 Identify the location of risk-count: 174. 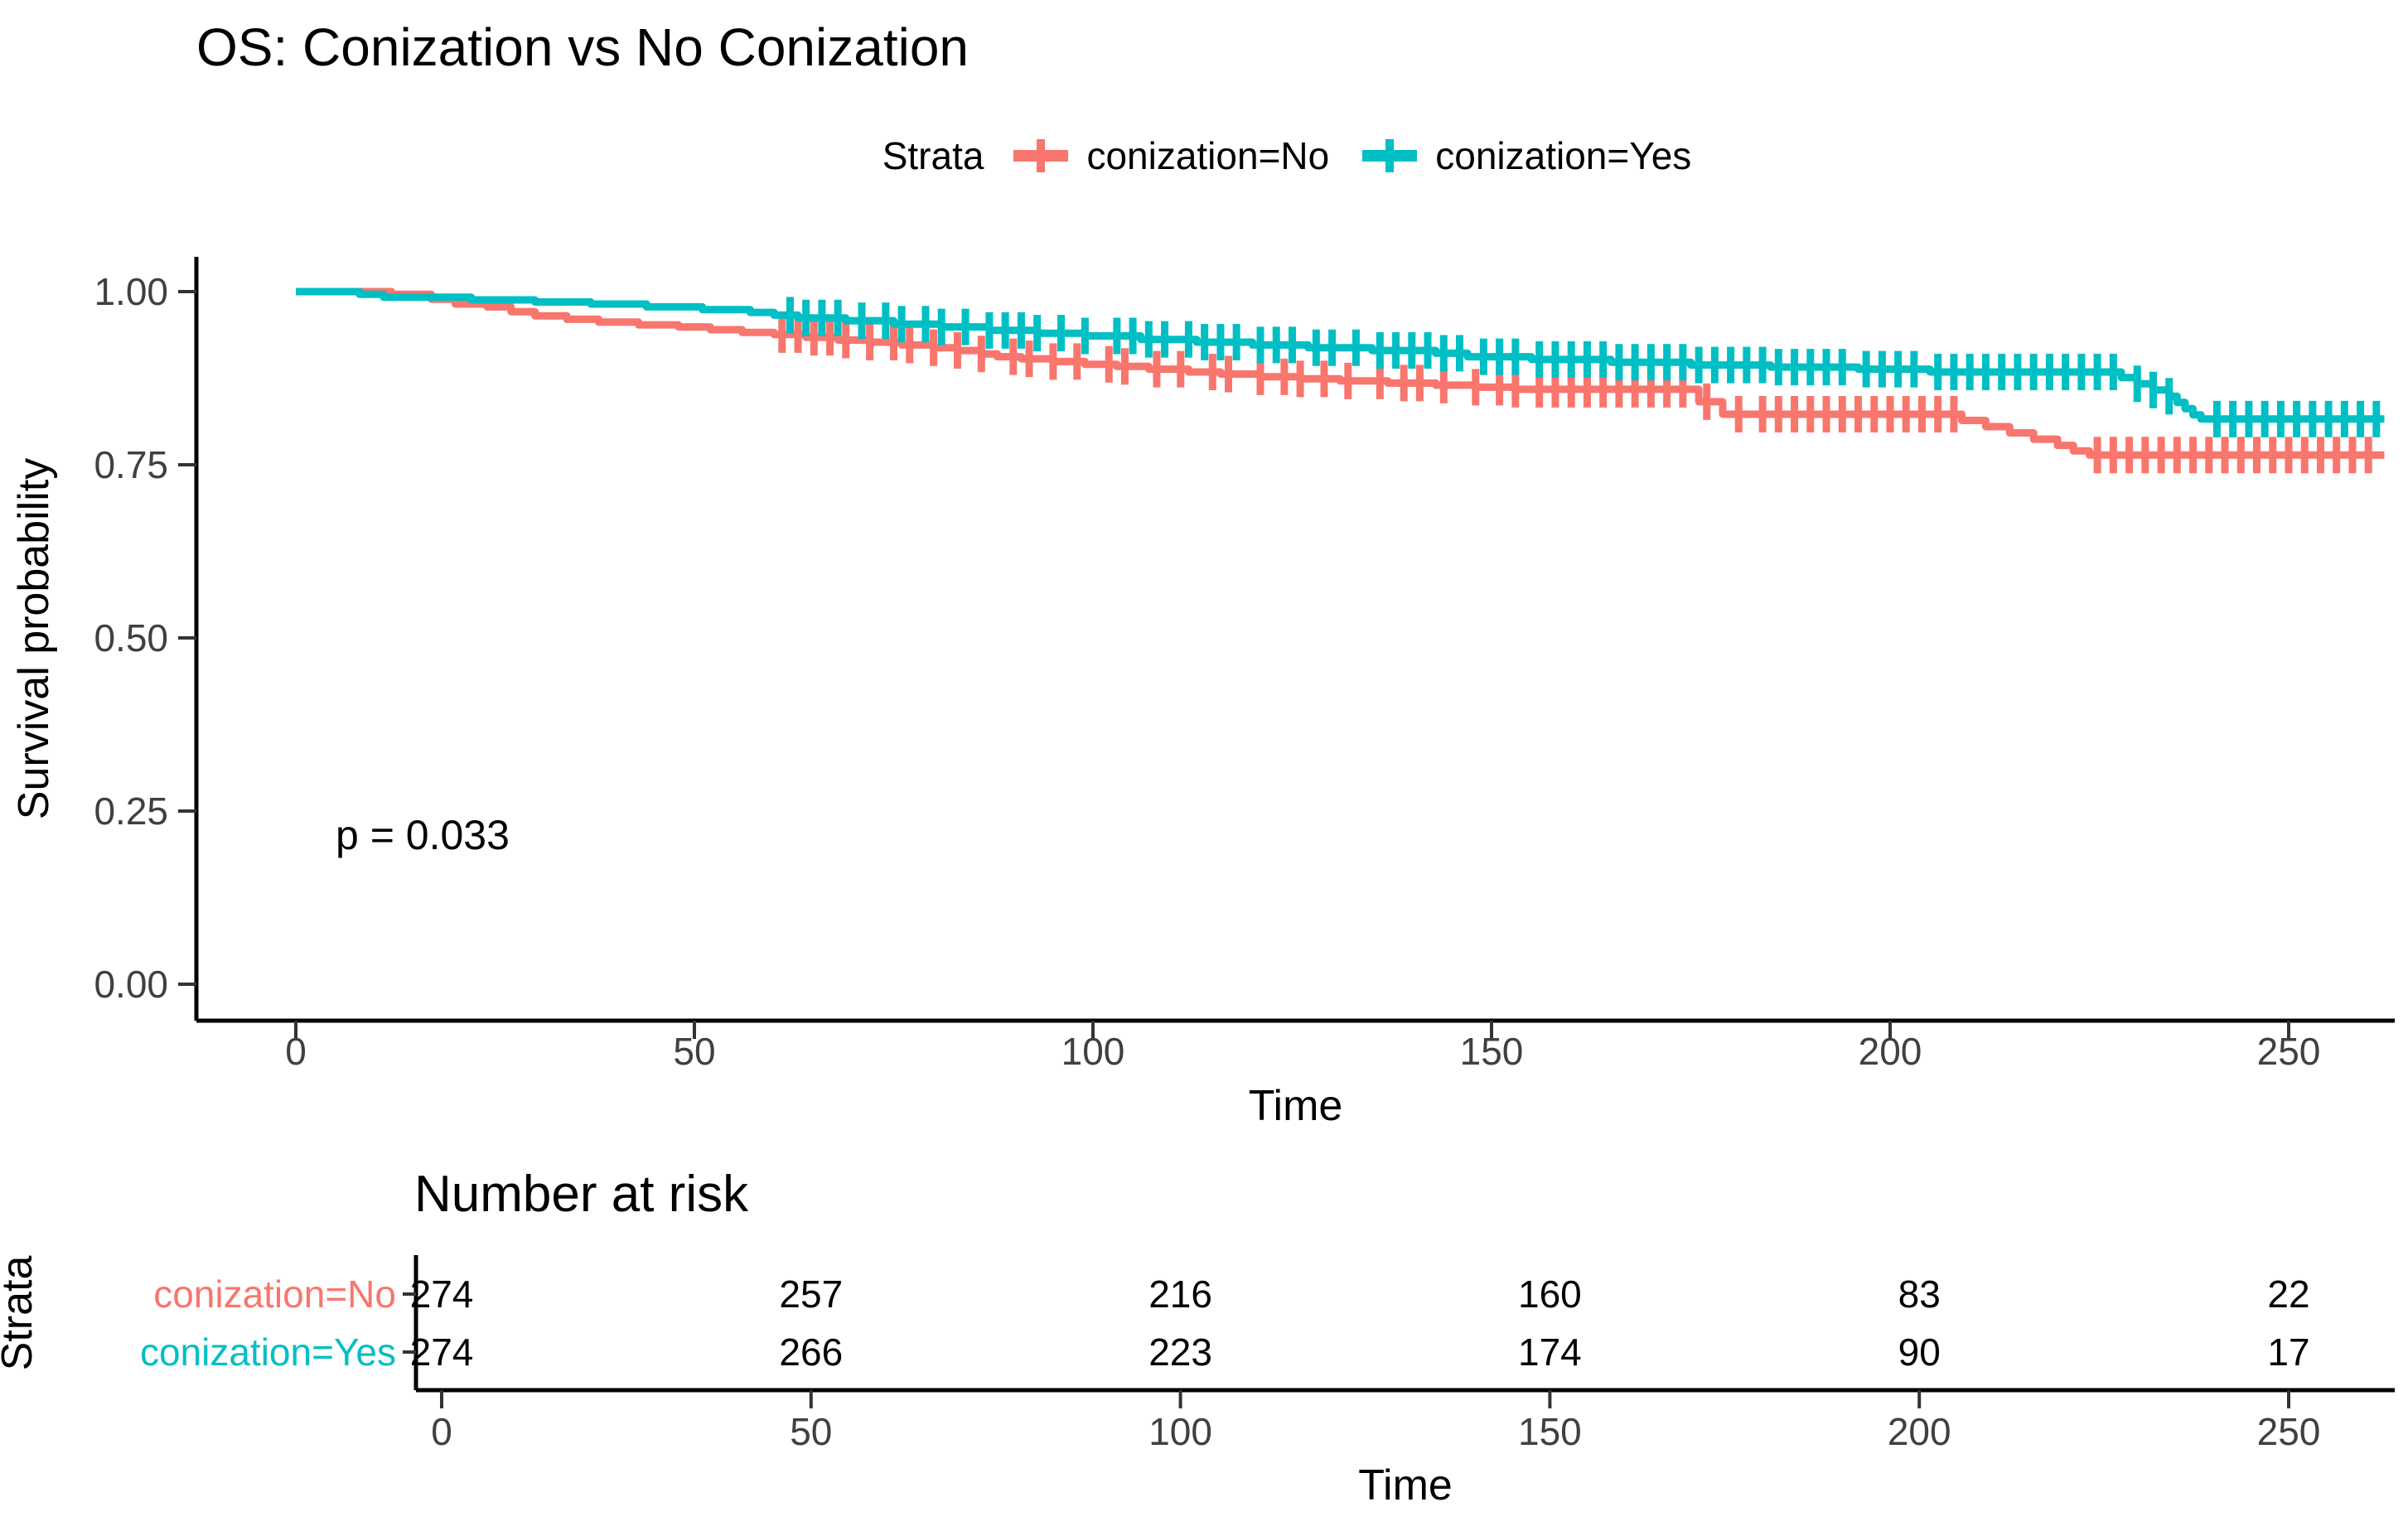
(1550, 1352).